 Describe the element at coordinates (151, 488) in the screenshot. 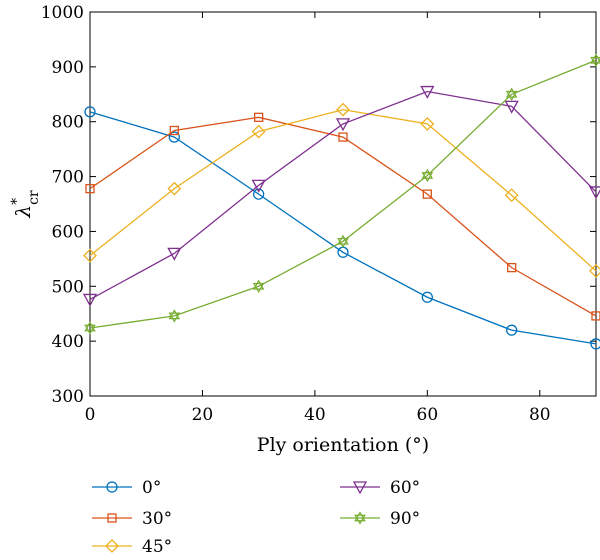

I see `legend-label-0: 0°` at that location.